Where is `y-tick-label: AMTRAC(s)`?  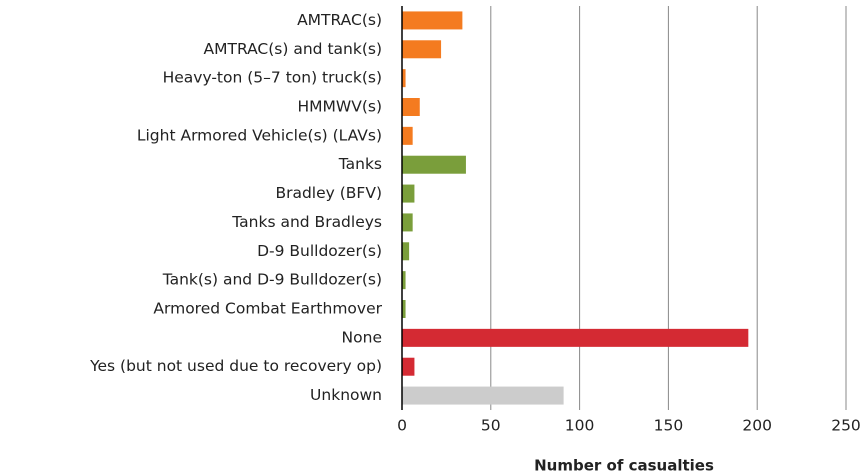
y-tick-label: AMTRAC(s) is located at coordinates (339, 20).